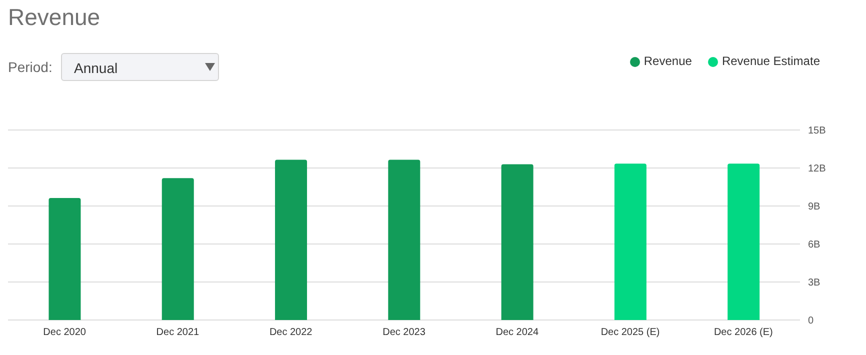 The width and height of the screenshot is (866, 355). I want to click on dropdown-field: Annual, so click(140, 67).